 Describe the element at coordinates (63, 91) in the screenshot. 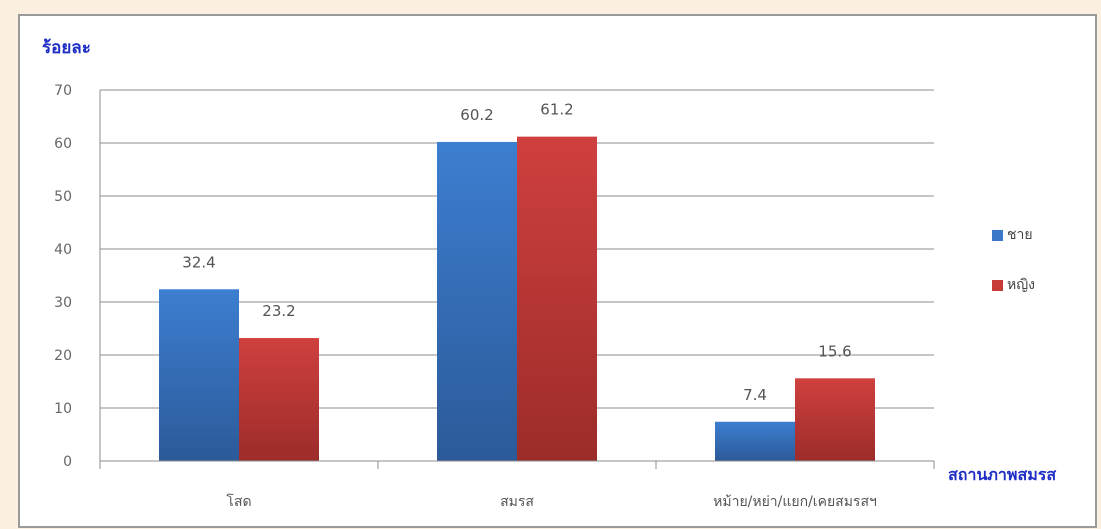

I see `y-tick-label: 70` at that location.